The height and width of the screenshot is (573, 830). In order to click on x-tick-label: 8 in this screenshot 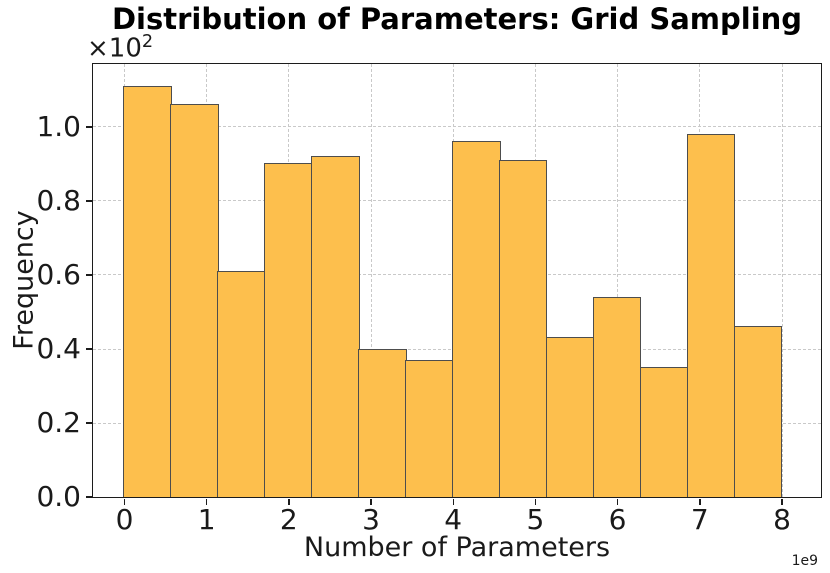, I will do `click(782, 519)`.